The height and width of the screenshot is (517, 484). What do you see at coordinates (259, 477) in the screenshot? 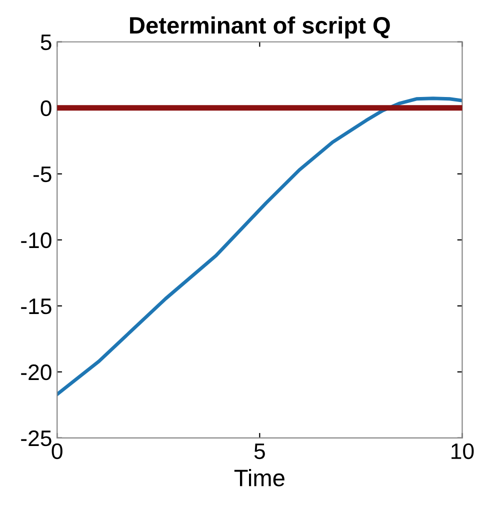
I see `x-axis-title: Time` at bounding box center [259, 477].